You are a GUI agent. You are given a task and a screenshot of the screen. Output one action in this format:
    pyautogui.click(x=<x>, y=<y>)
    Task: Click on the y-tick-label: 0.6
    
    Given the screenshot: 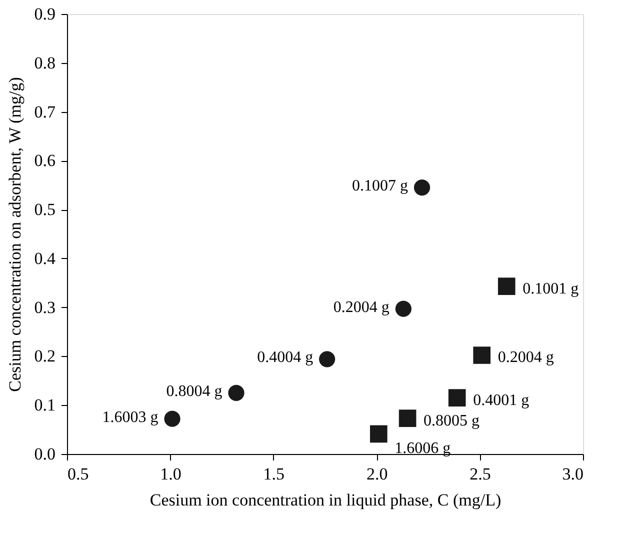 What is the action you would take?
    pyautogui.click(x=45, y=160)
    